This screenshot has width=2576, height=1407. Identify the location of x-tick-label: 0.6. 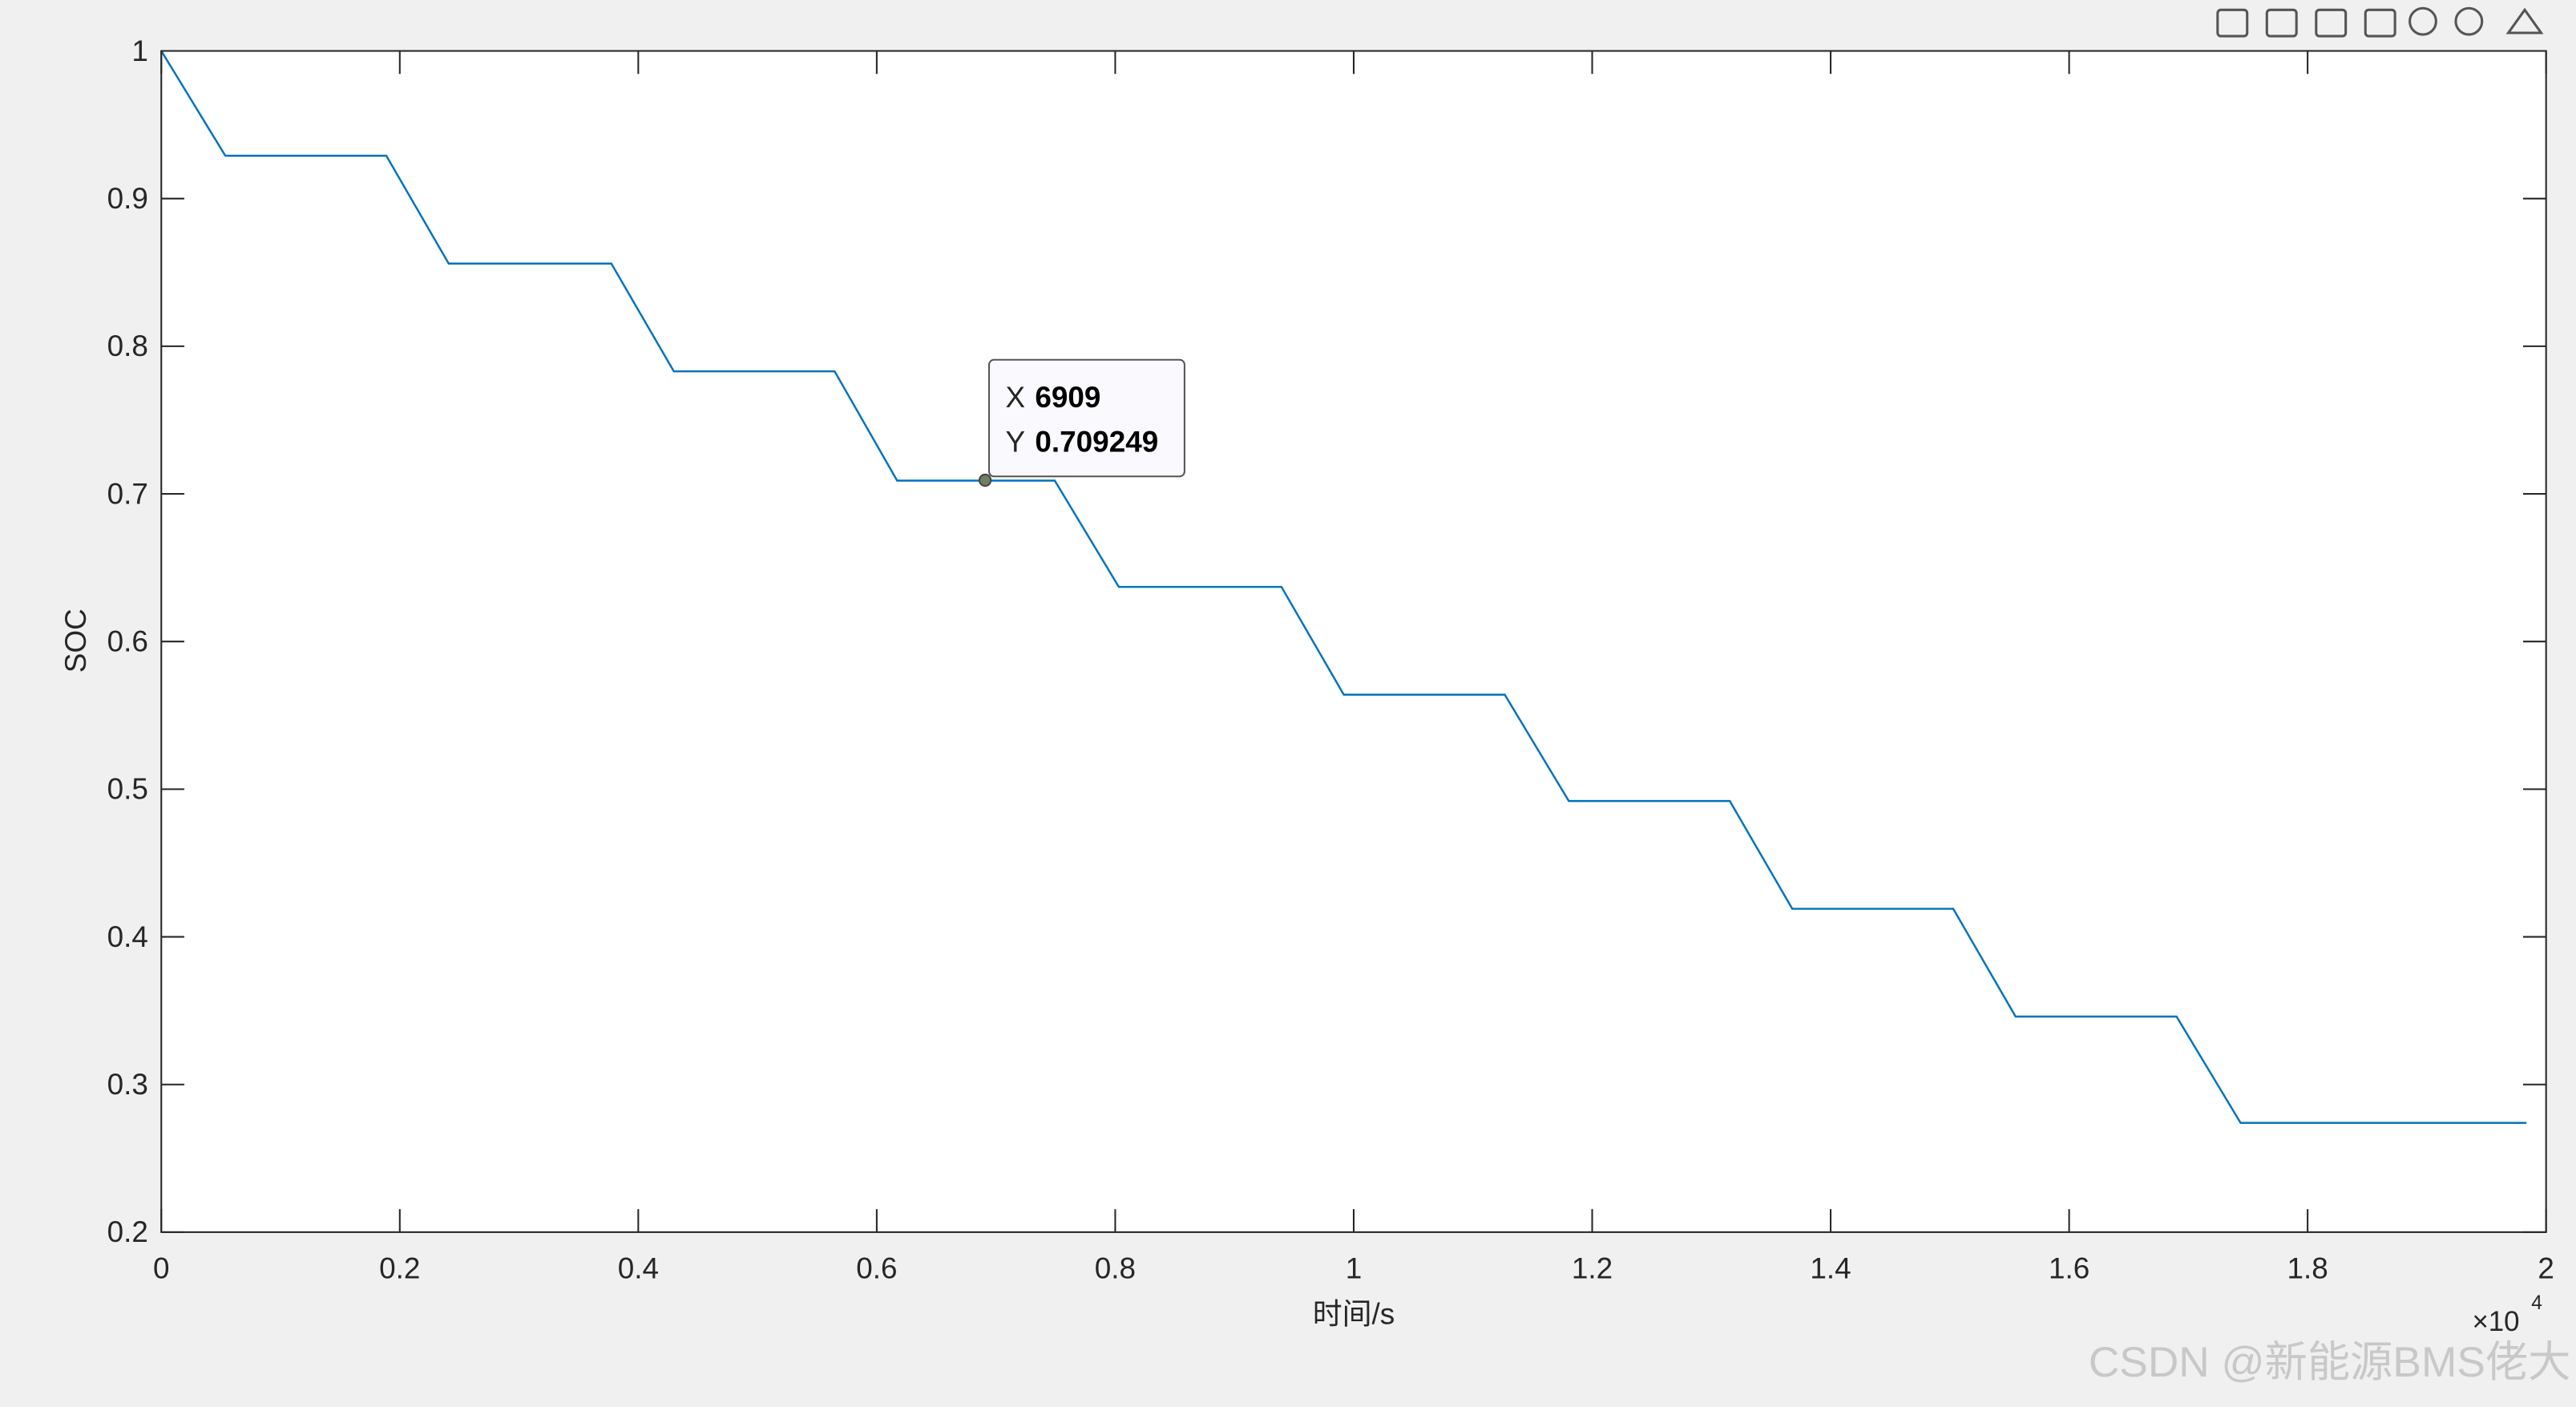
(877, 1267).